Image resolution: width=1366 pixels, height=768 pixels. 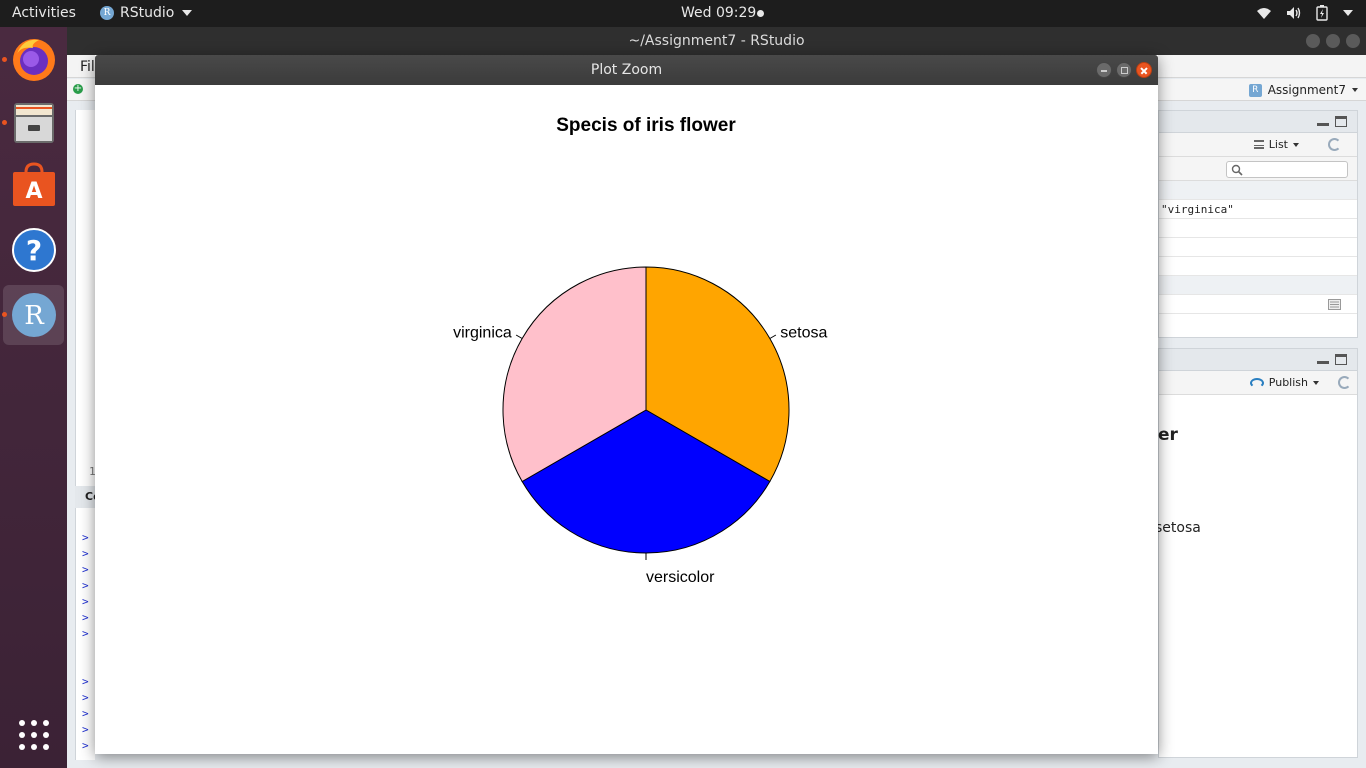 I want to click on wifi-icon, so click(x=1264, y=13).